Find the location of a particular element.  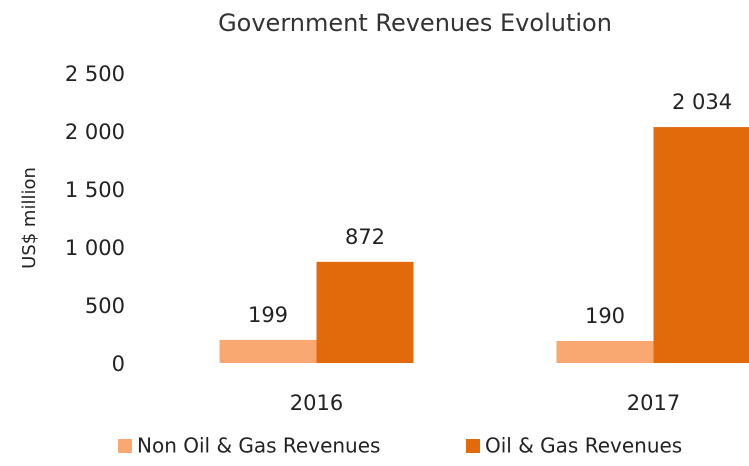

value-label: 2 034 is located at coordinates (702, 102).